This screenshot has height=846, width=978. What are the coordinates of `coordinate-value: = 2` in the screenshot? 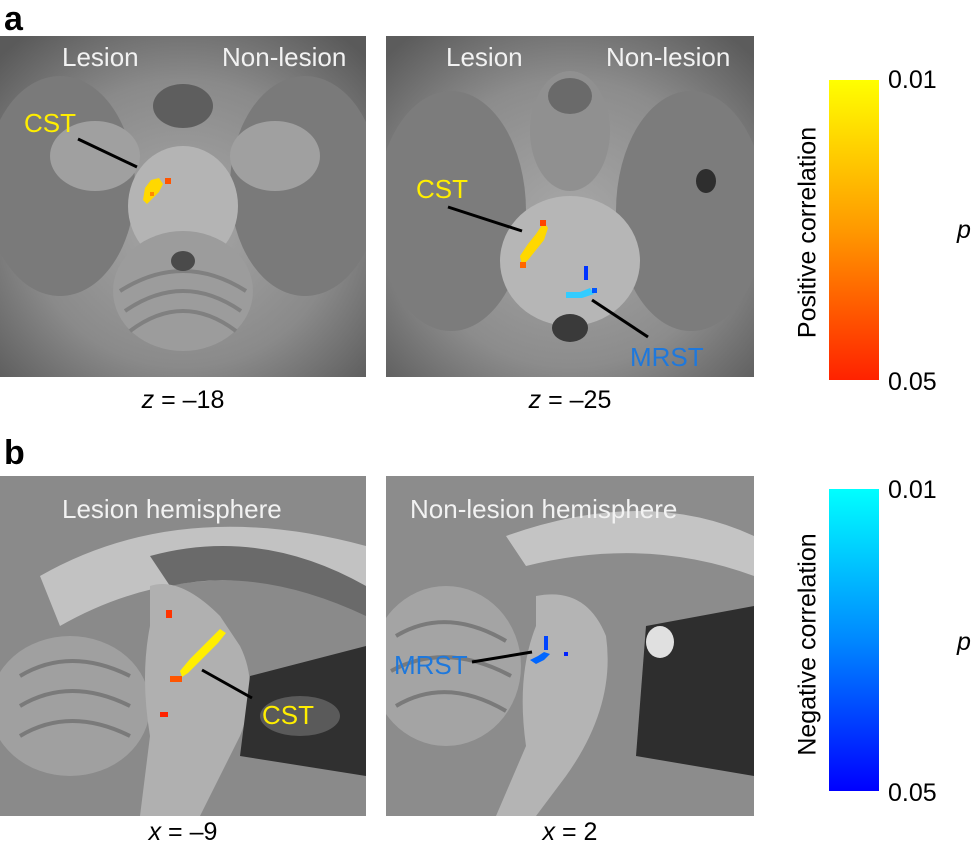 It's located at (576, 832).